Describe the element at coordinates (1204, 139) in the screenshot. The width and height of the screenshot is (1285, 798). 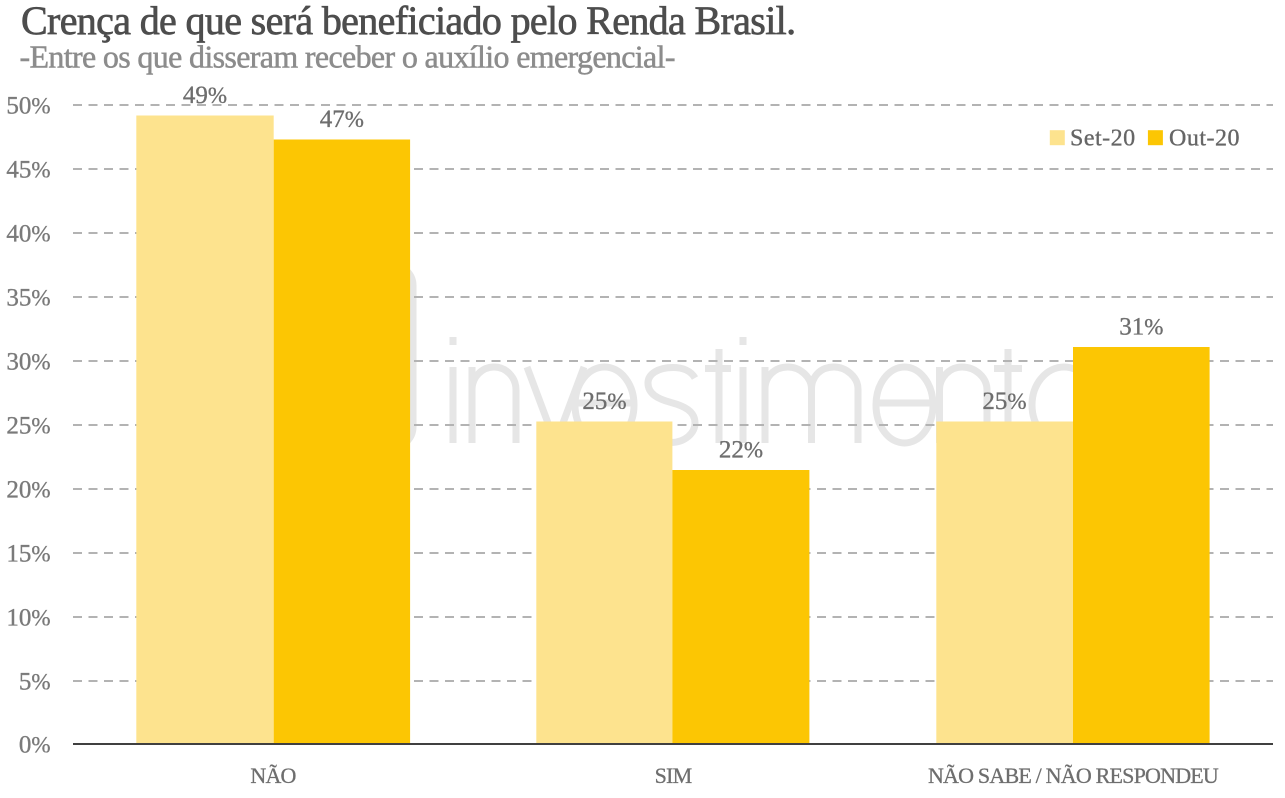
I see `svg-text: Out-20` at that location.